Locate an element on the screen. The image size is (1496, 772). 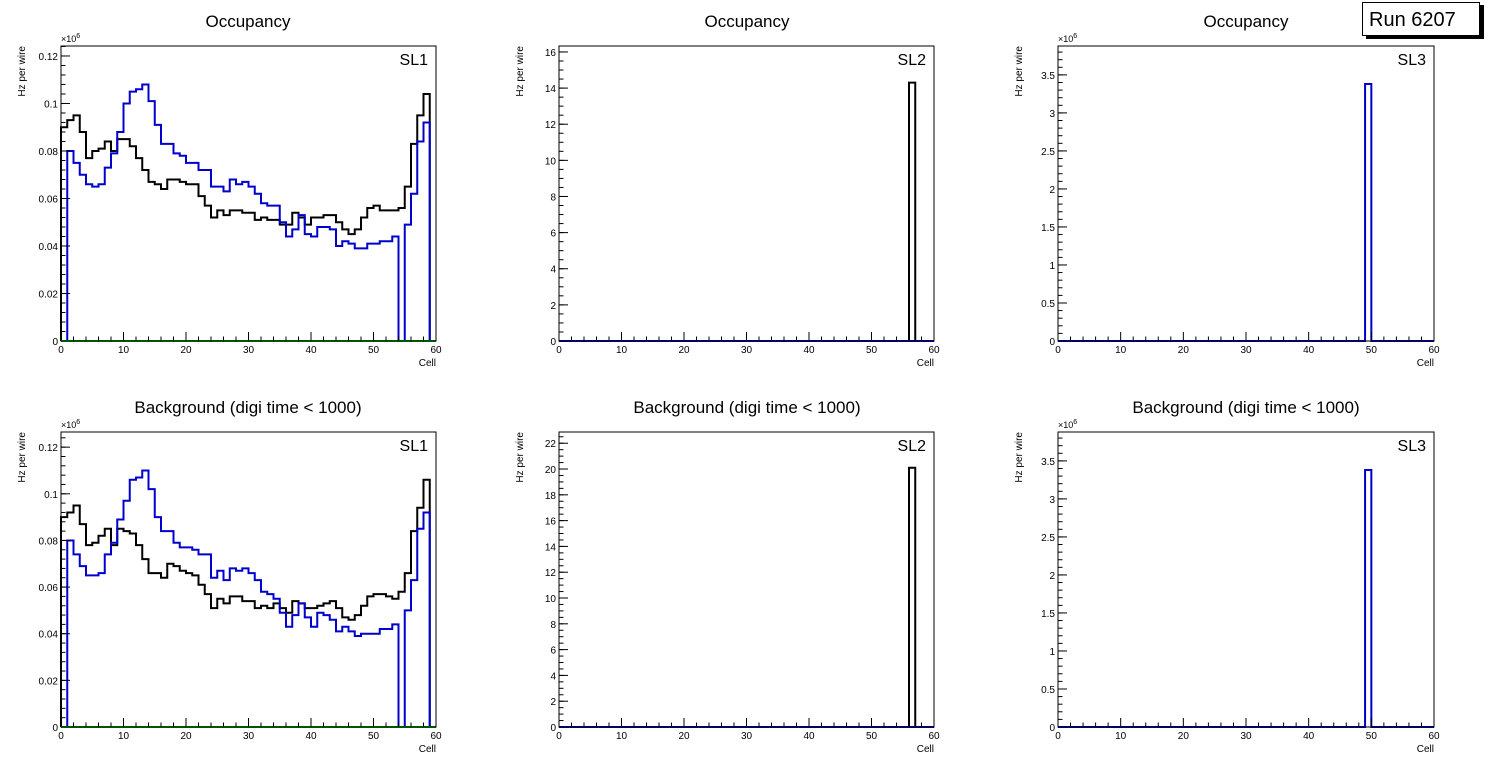
superlayer-label: SL3 is located at coordinates (1412, 60).